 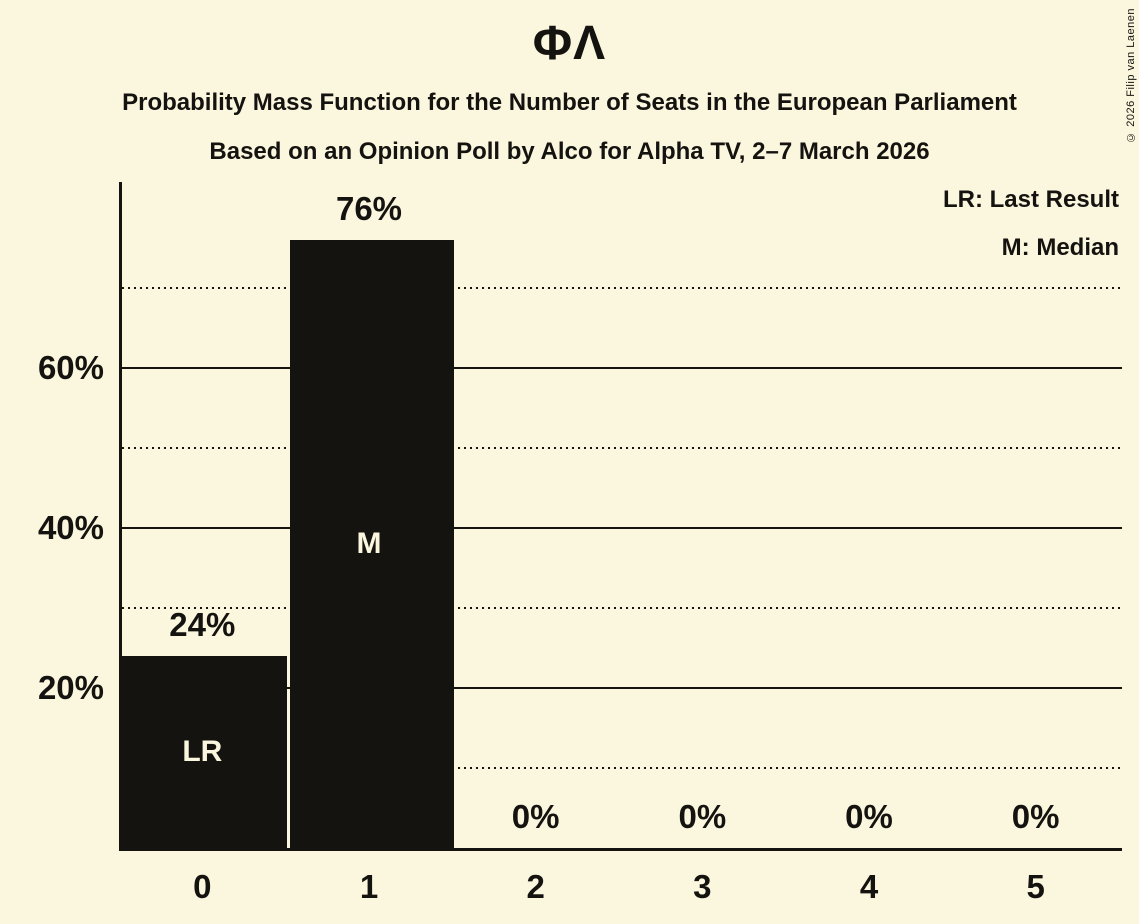 I want to click on value-label-seats-1: 76%, so click(x=369, y=208).